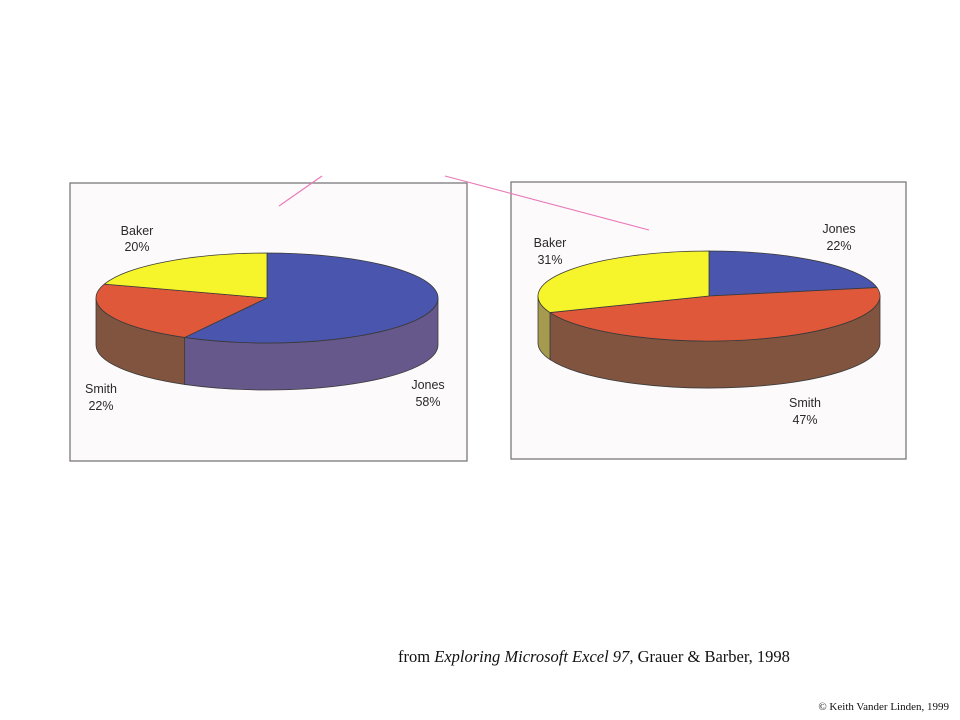 The height and width of the screenshot is (720, 960). I want to click on pie-right-labels: Baker 31% Jones 22% Smith 47%, so click(695, 324).